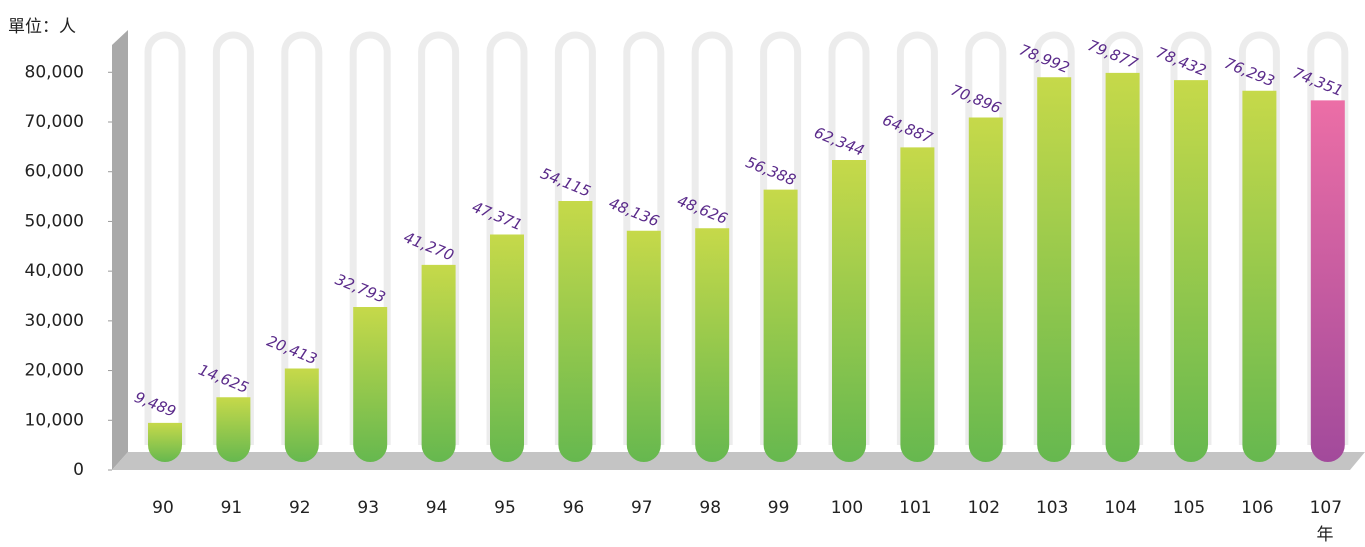 This screenshot has height=547, width=1365. Describe the element at coordinates (1189, 508) in the screenshot. I see `x-tick-label: 105` at that location.